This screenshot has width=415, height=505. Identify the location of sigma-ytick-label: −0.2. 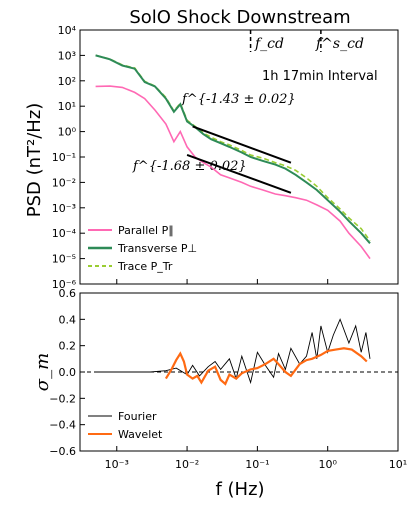
(62, 398).